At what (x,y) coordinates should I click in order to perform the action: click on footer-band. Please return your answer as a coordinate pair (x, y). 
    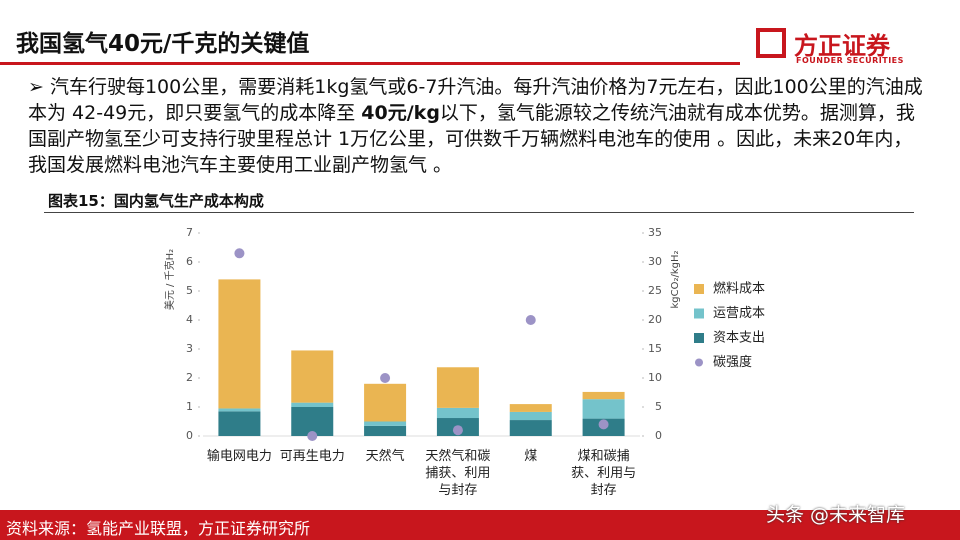
    Looking at the image, I should click on (480, 525).